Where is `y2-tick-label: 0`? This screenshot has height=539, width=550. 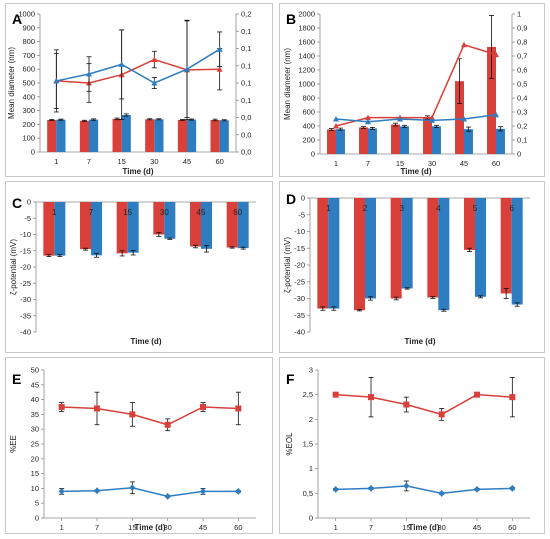
y2-tick-label: 0 is located at coordinates (519, 154).